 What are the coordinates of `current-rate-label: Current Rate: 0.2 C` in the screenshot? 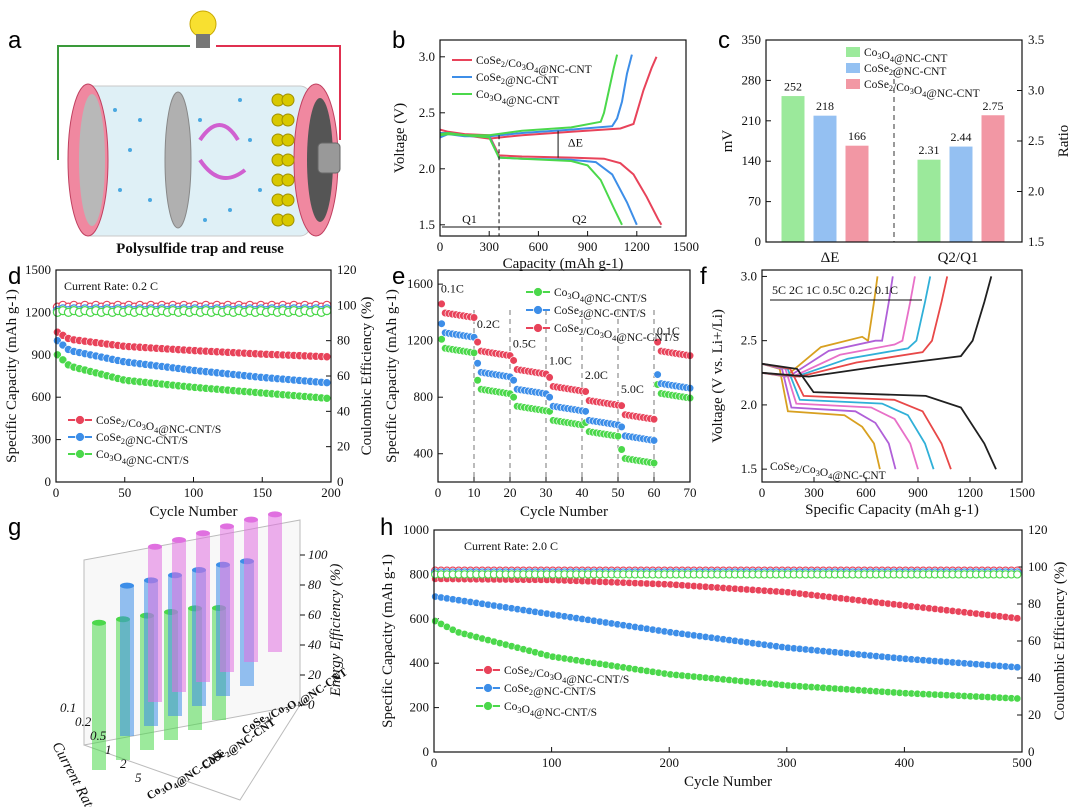 It's located at (111, 286).